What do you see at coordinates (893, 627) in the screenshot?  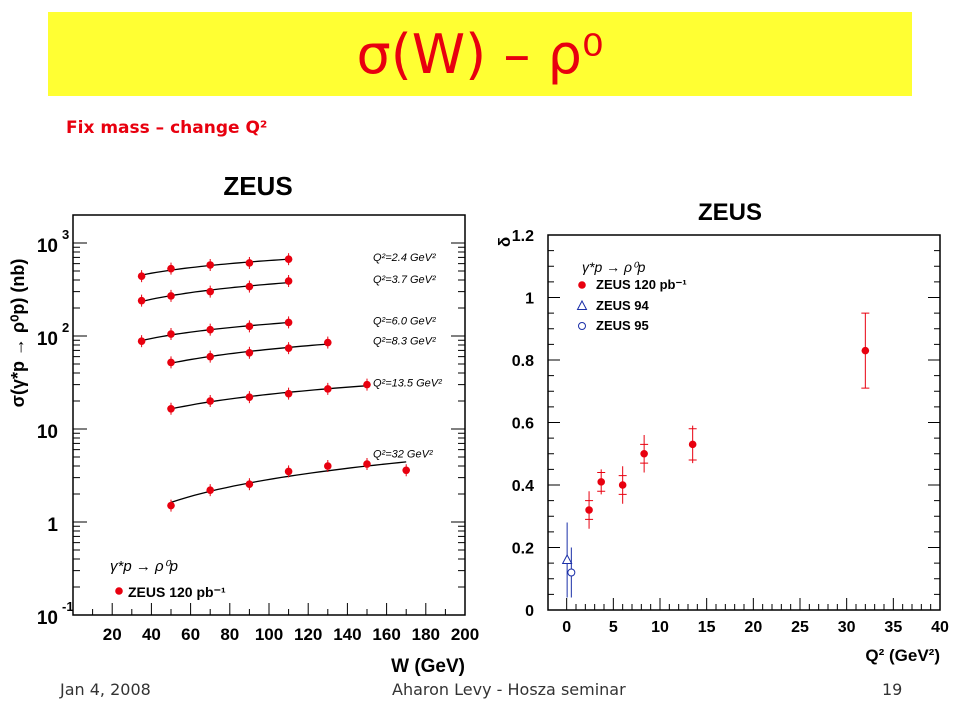 I see `x-tick-label: 35` at bounding box center [893, 627].